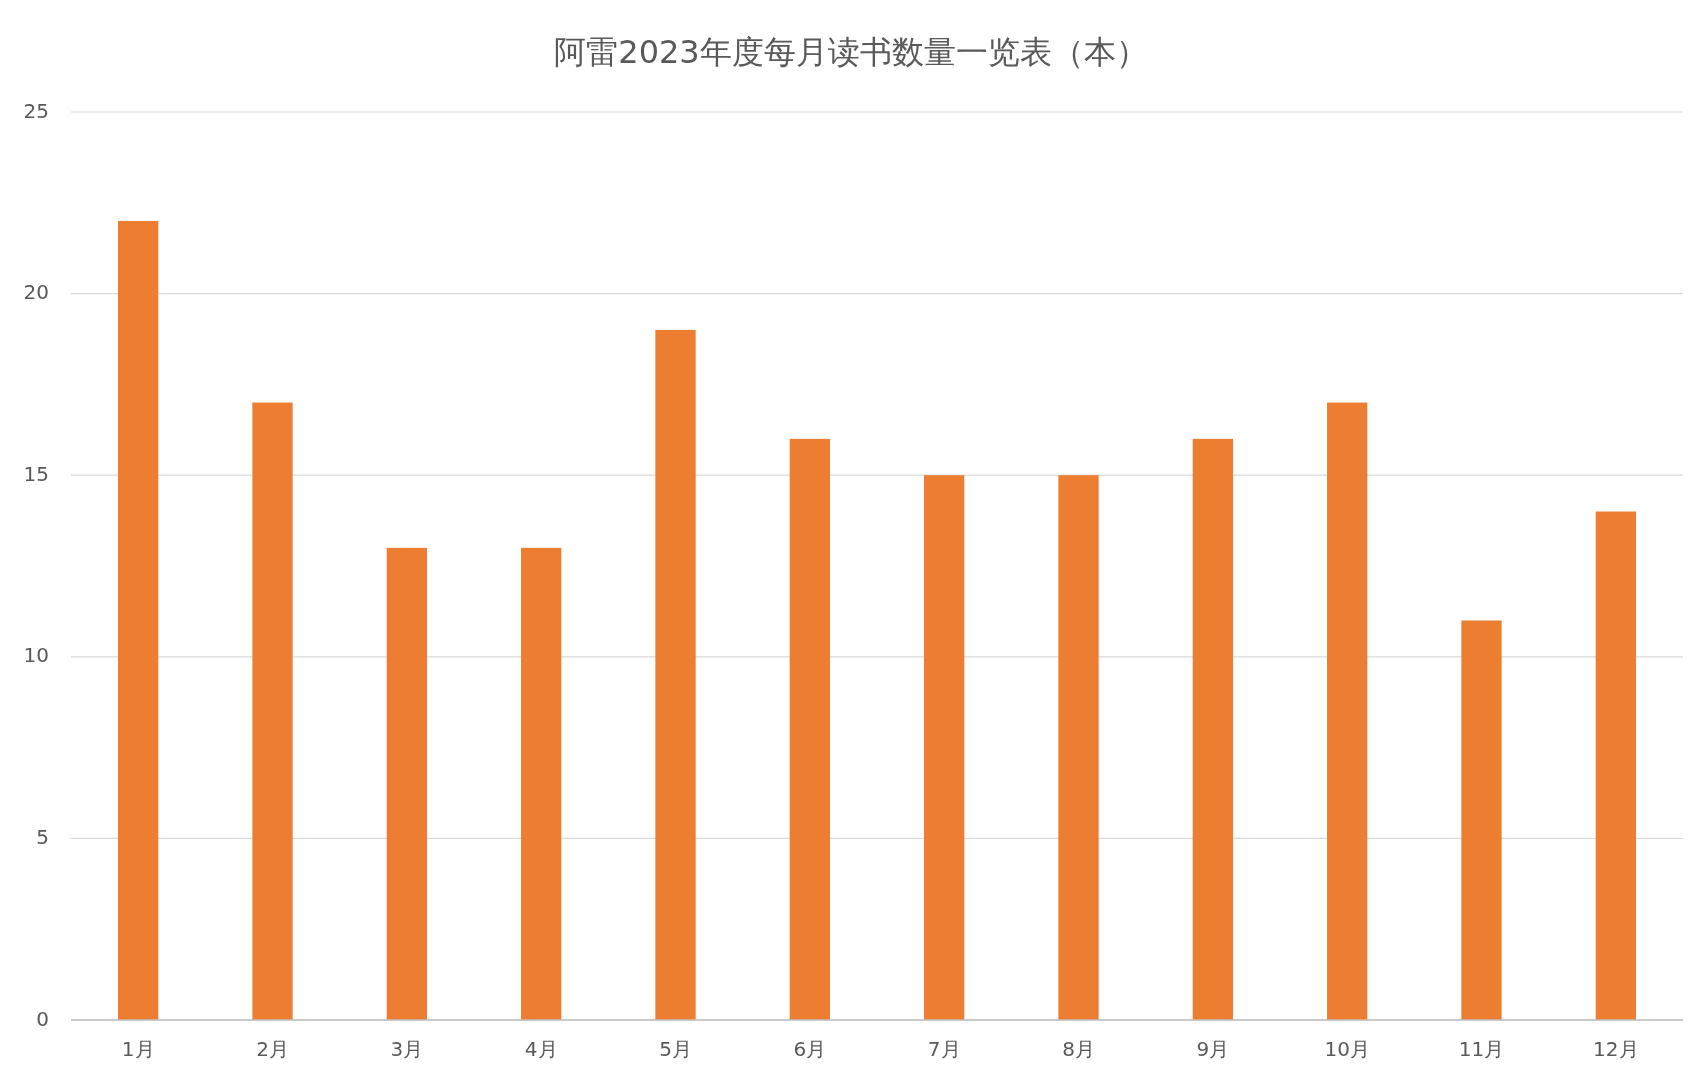 The width and height of the screenshot is (1702, 1080). I want to click on y-tick-label: 5, so click(42, 836).